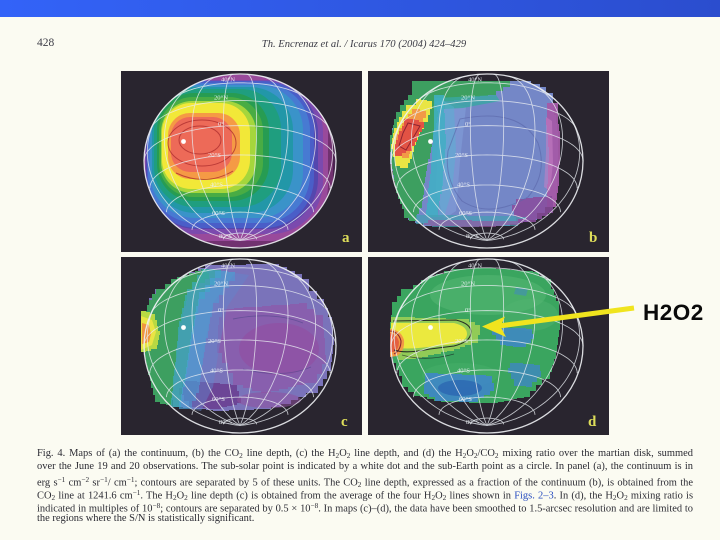 The width and height of the screenshot is (720, 540). I want to click on svg-text: c, so click(344, 422).